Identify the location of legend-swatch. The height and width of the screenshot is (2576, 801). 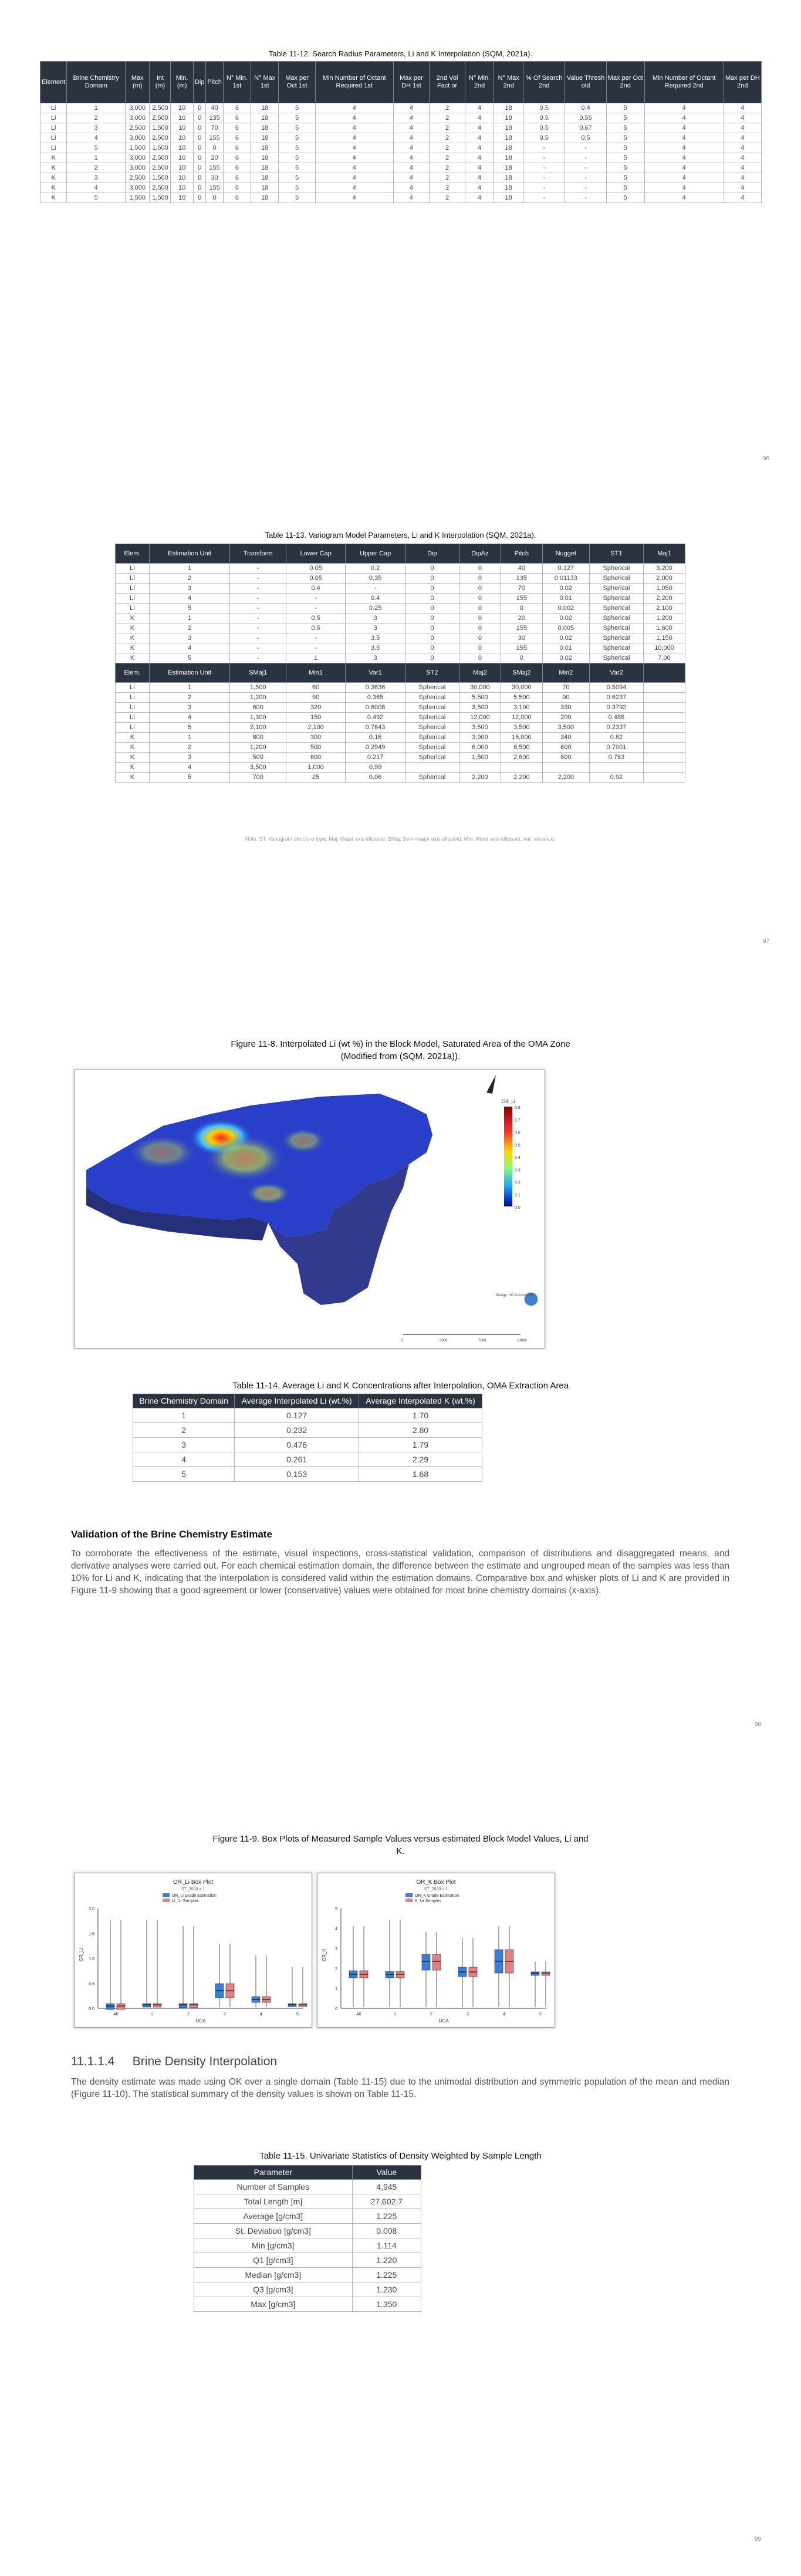
(409, 1895).